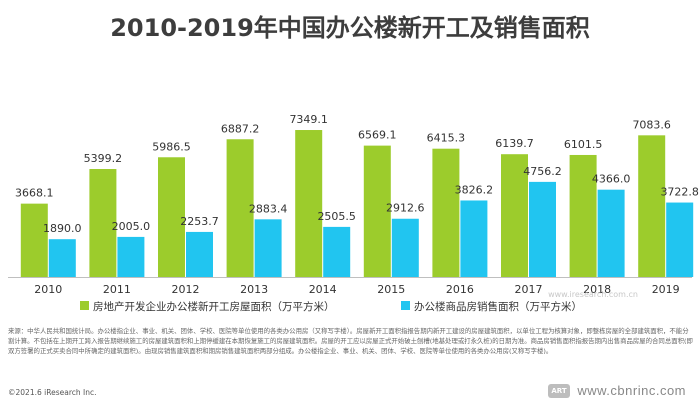 This screenshot has height=409, width=700. I want to click on data-label-sales-2018: 4366.0, so click(611, 179).